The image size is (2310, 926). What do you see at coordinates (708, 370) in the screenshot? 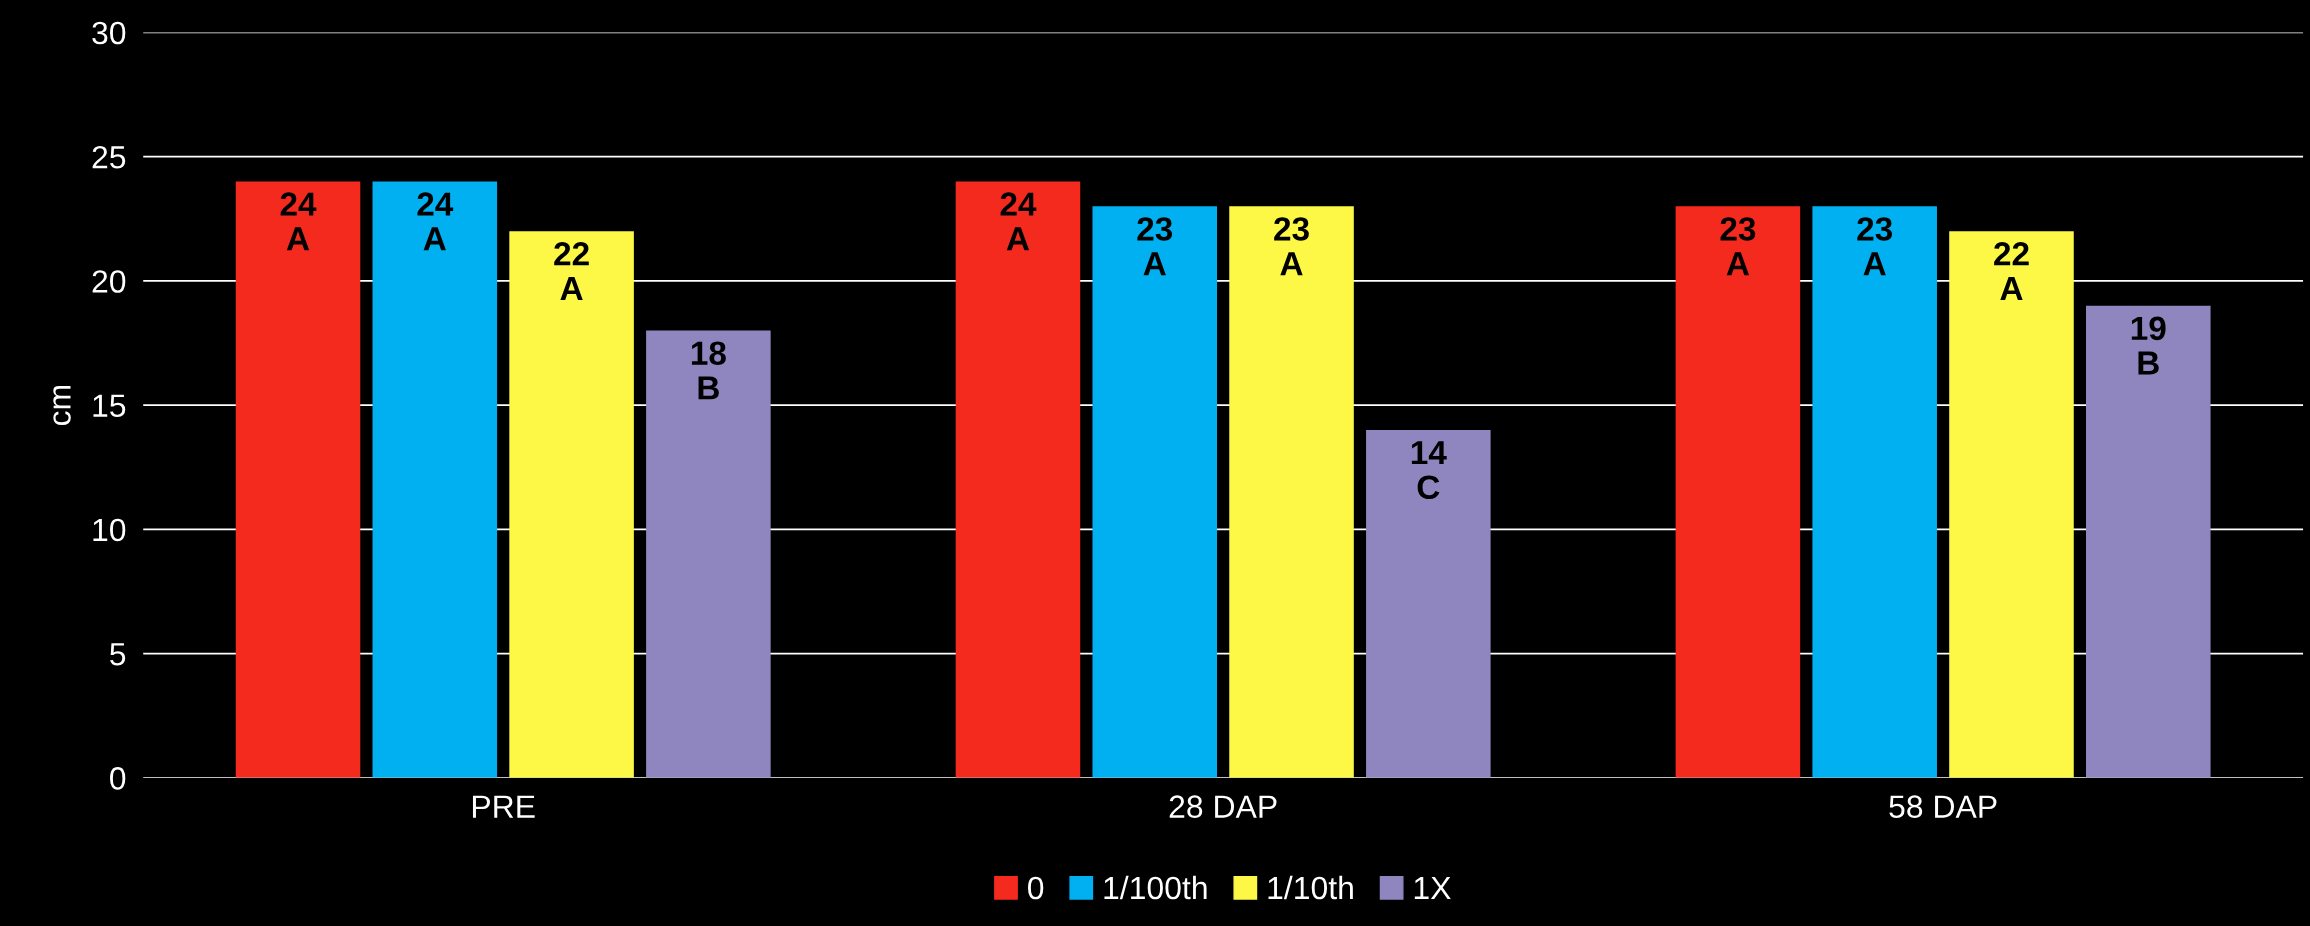
I see `data-label: 18 B` at bounding box center [708, 370].